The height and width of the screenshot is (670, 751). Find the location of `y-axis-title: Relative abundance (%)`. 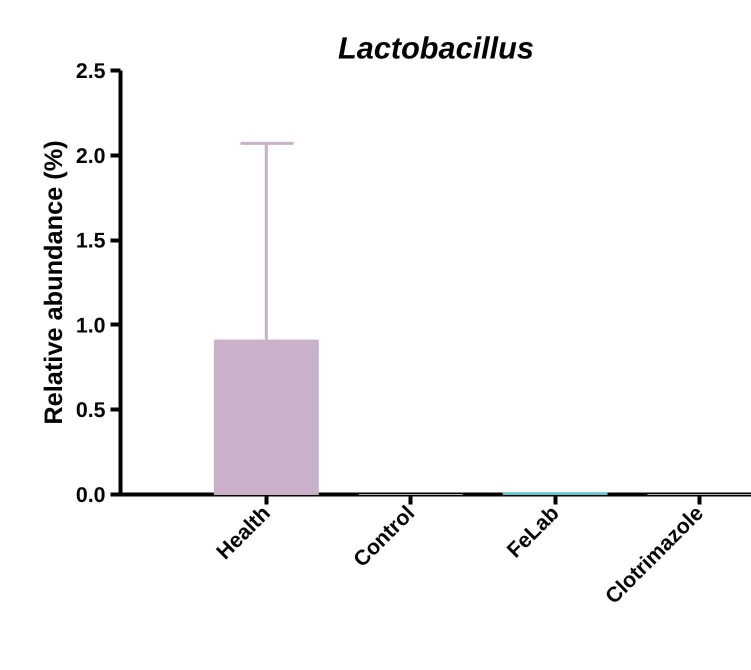

y-axis-title: Relative abundance (%) is located at coordinates (54, 282).